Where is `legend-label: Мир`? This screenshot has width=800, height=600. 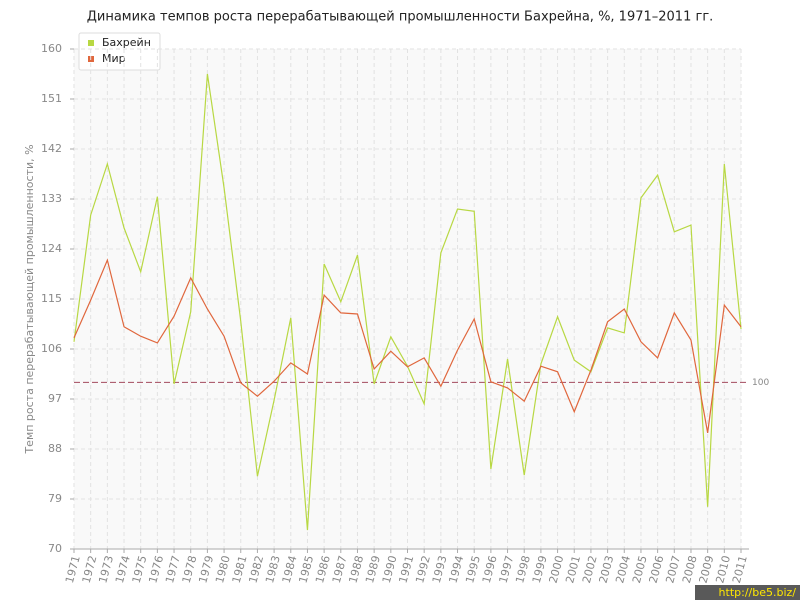 legend-label: Мир is located at coordinates (114, 58).